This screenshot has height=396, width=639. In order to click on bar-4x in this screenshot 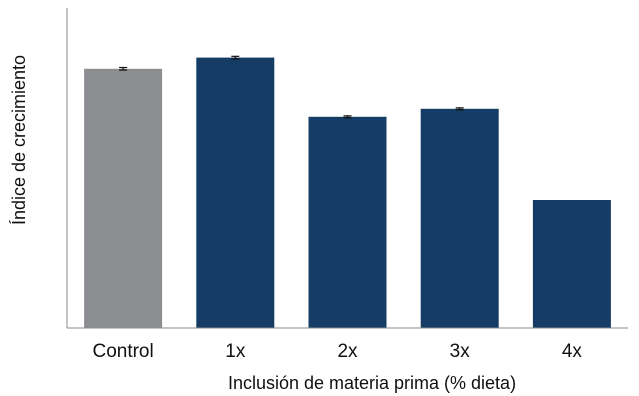, I will do `click(571, 264)`.